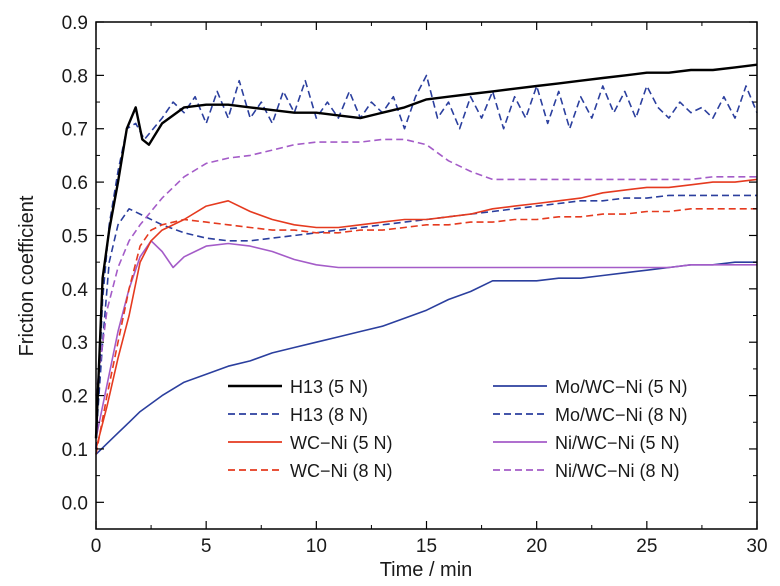 This screenshot has width=780, height=586. Describe the element at coordinates (75, 397) in the screenshot. I see `y-tick-label: 0.2` at that location.